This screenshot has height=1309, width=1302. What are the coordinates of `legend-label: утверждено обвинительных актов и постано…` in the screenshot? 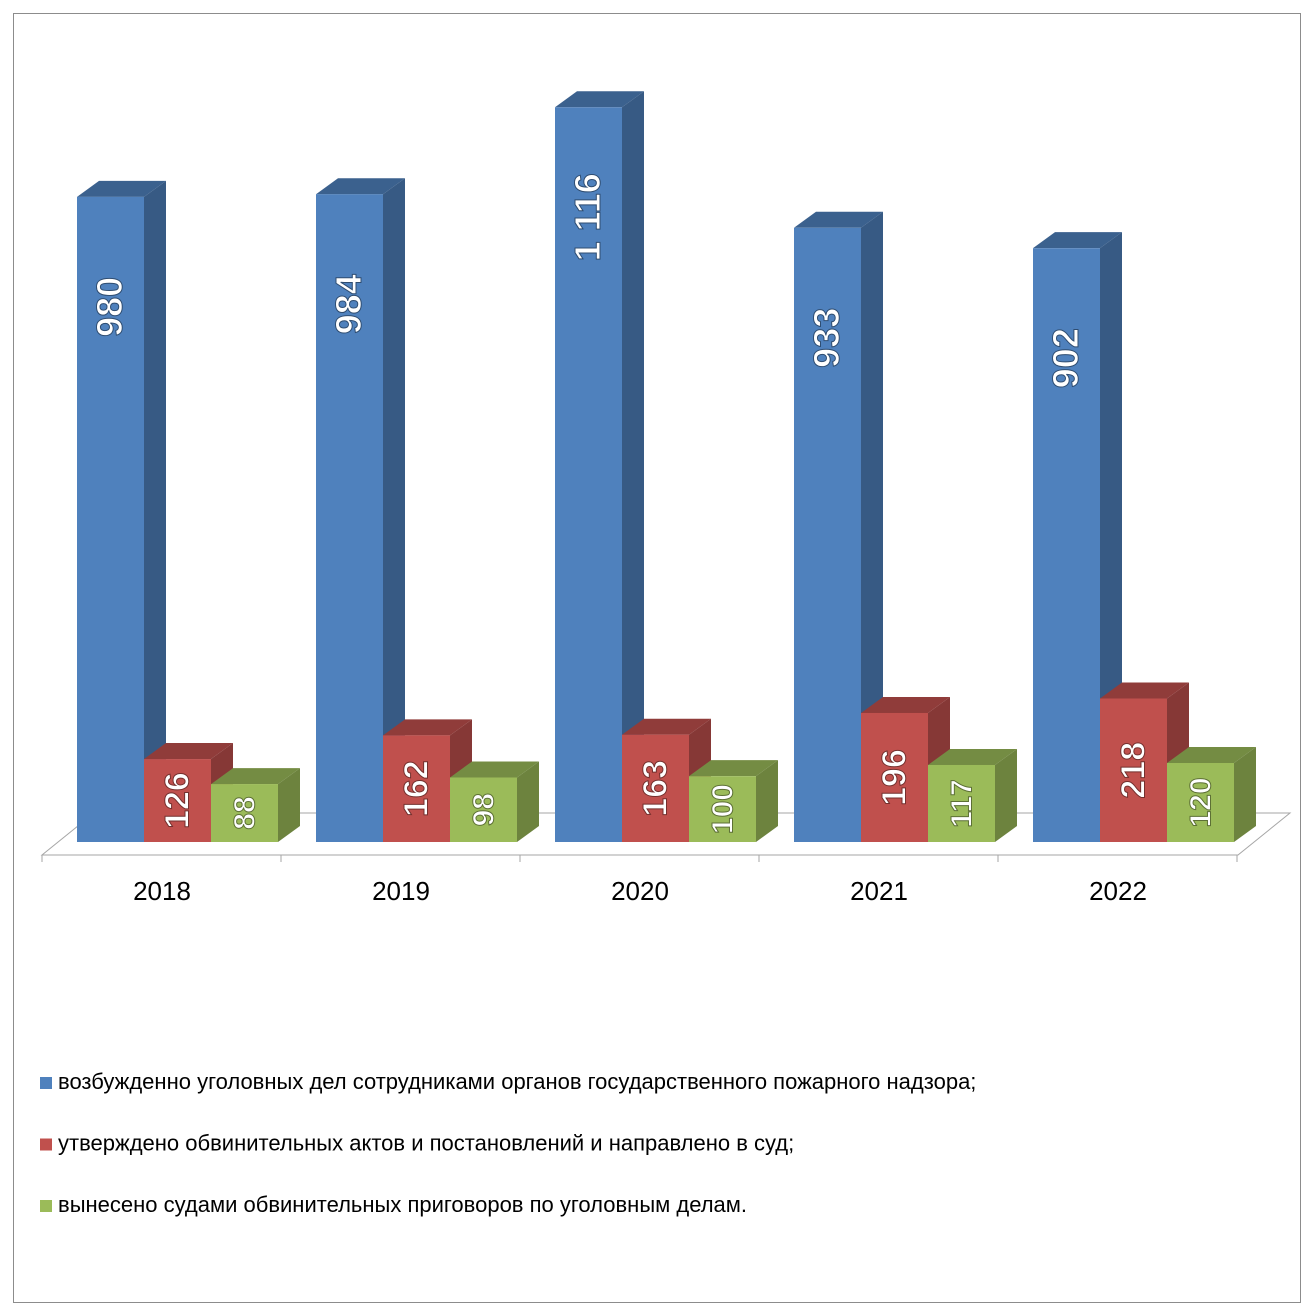 It's located at (426, 1142).